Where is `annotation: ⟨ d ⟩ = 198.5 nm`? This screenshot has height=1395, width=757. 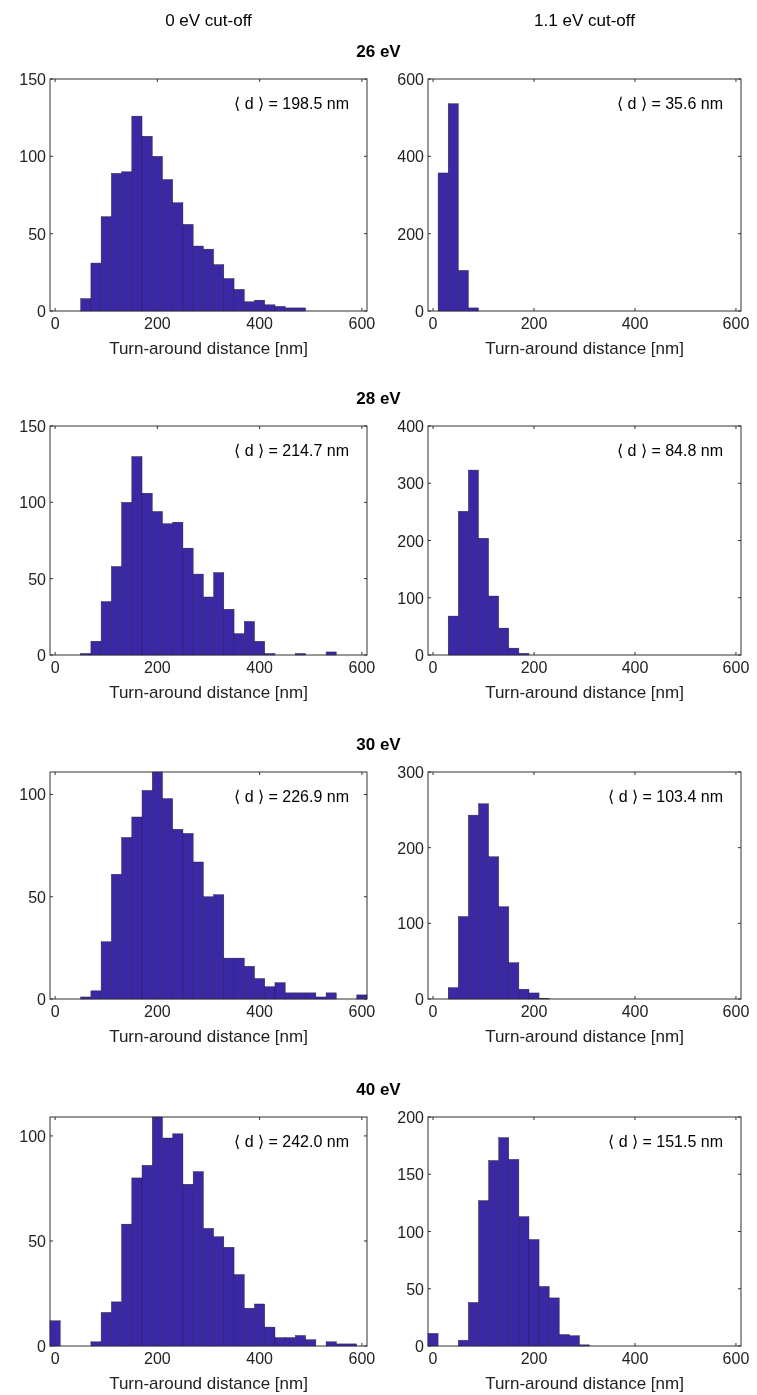 annotation: ⟨ d ⟩ = 198.5 nm is located at coordinates (291, 103).